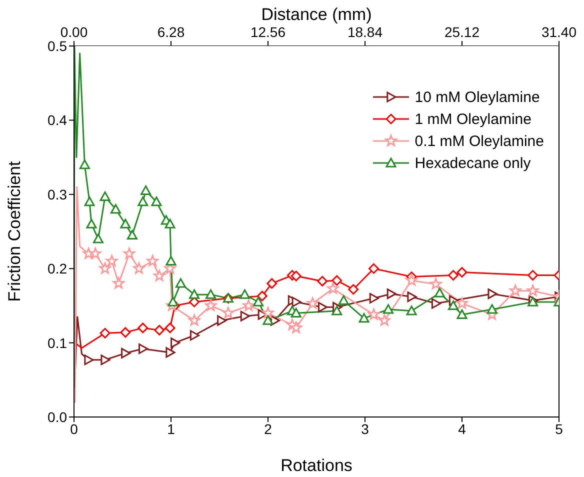  Describe the element at coordinates (477, 97) in the screenshot. I see `legend-label: 10 mM Oleylamine` at that location.